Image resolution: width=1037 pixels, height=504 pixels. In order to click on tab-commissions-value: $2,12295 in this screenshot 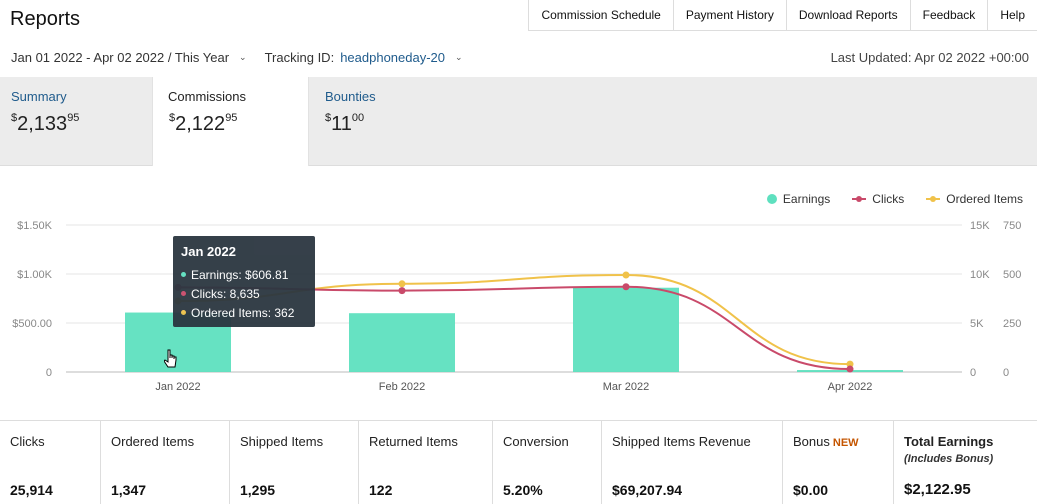, I will do `click(203, 123)`.